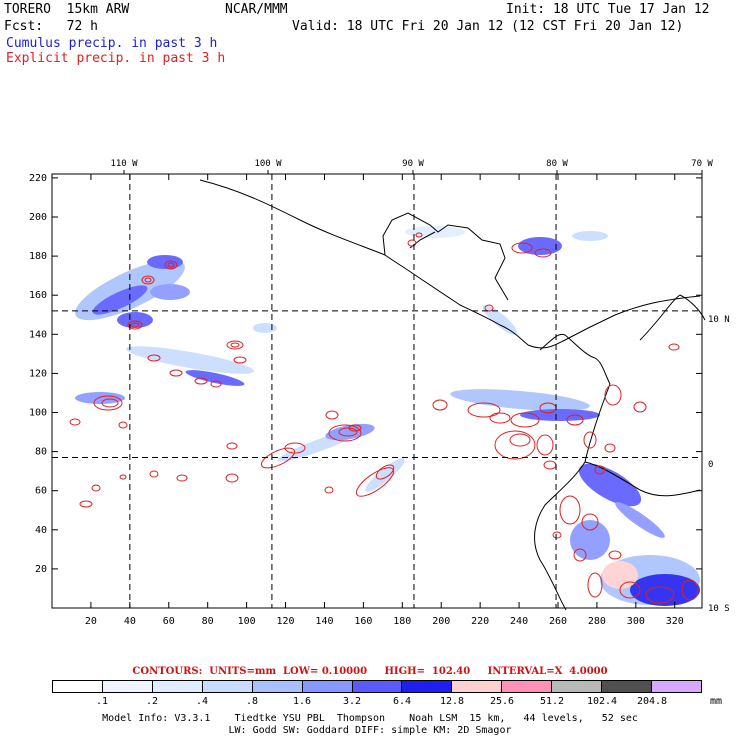 This screenshot has height=740, width=740. I want to click on colorbar-unit: mm, so click(716, 701).